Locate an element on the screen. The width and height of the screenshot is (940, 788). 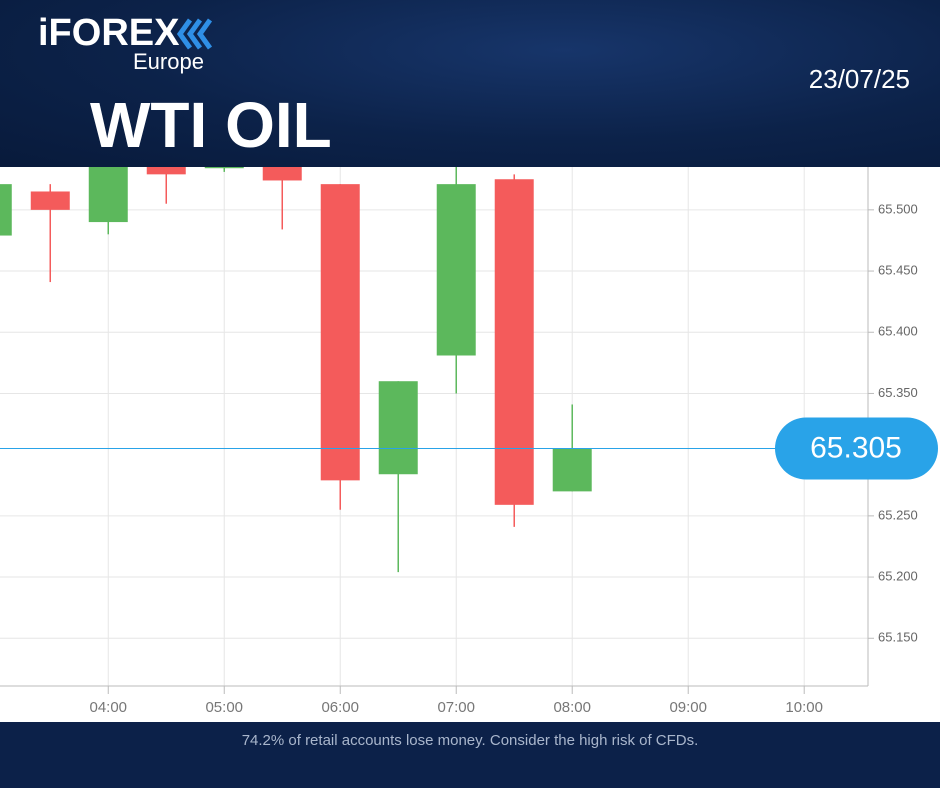
x-tick-label: 08:00 is located at coordinates (572, 707).